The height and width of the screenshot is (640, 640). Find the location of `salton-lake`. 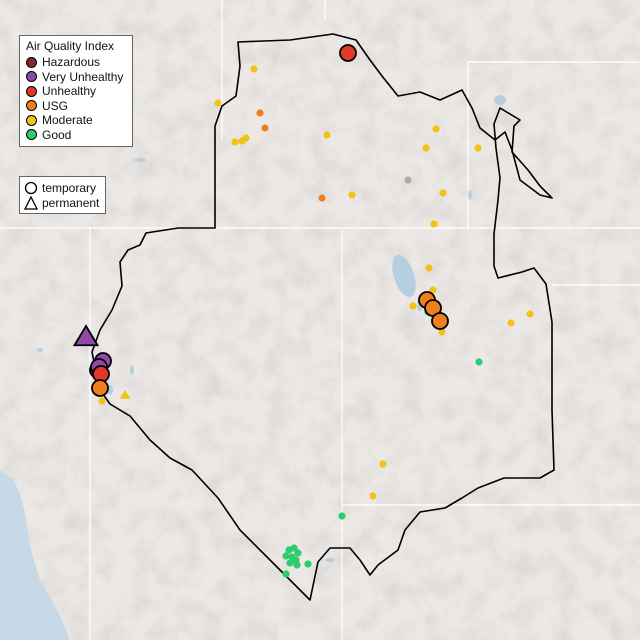

salton-lake is located at coordinates (40, 350).